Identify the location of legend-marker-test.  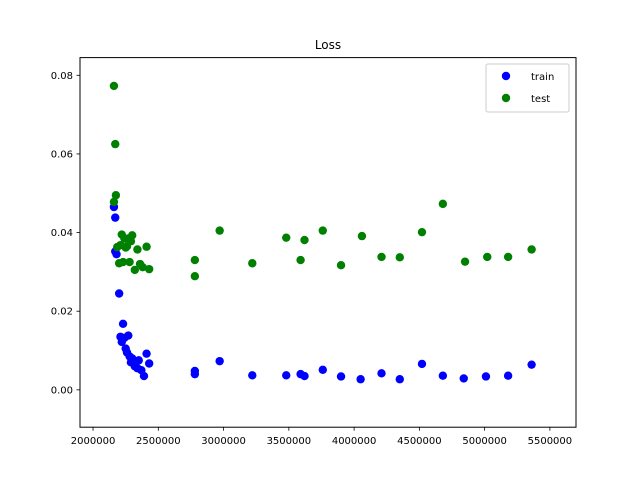
(506, 98).